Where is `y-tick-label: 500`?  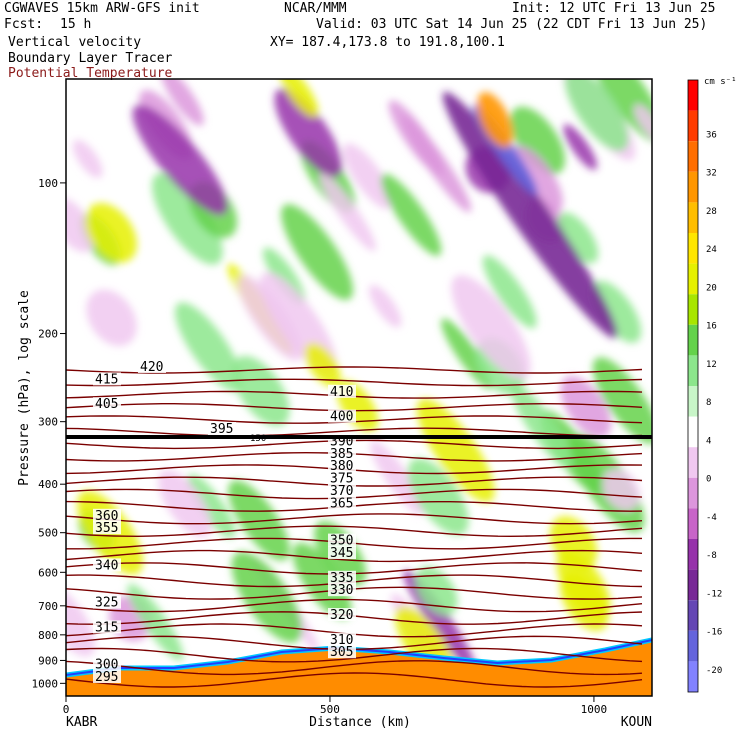 y-tick-label: 500 is located at coordinates (48, 533).